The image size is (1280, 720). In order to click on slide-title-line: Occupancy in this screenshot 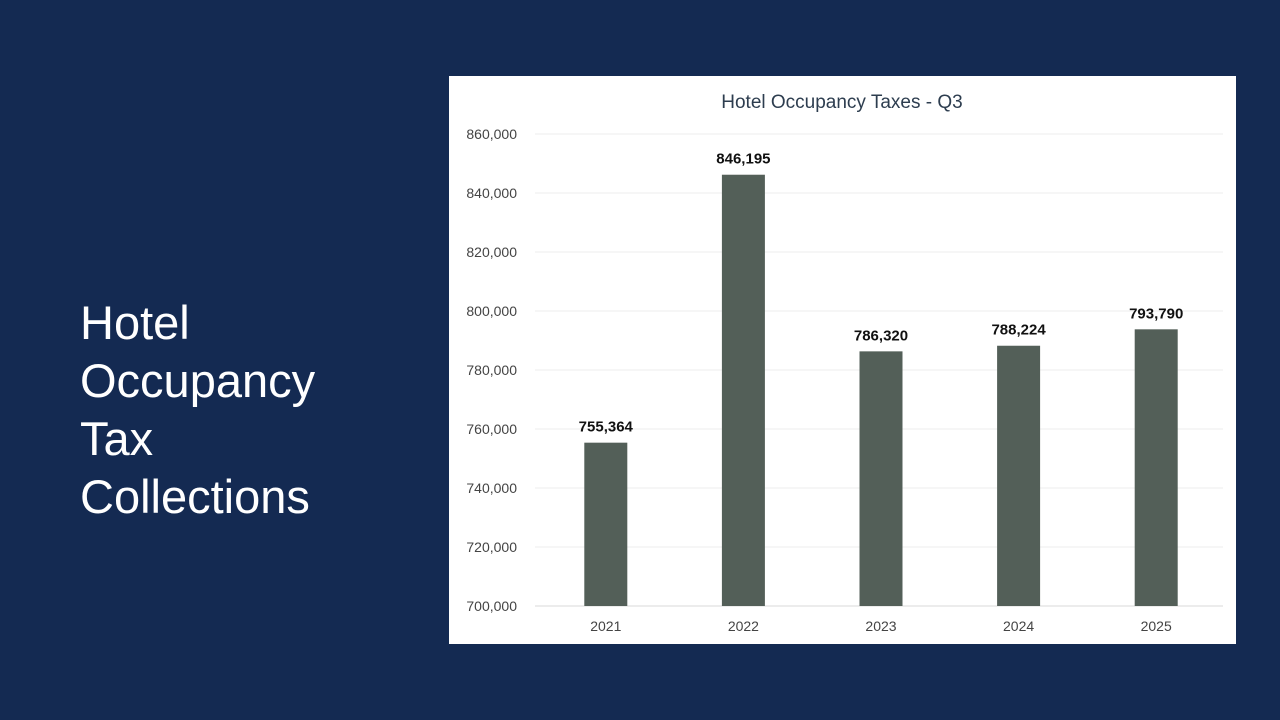, I will do `click(198, 380)`.